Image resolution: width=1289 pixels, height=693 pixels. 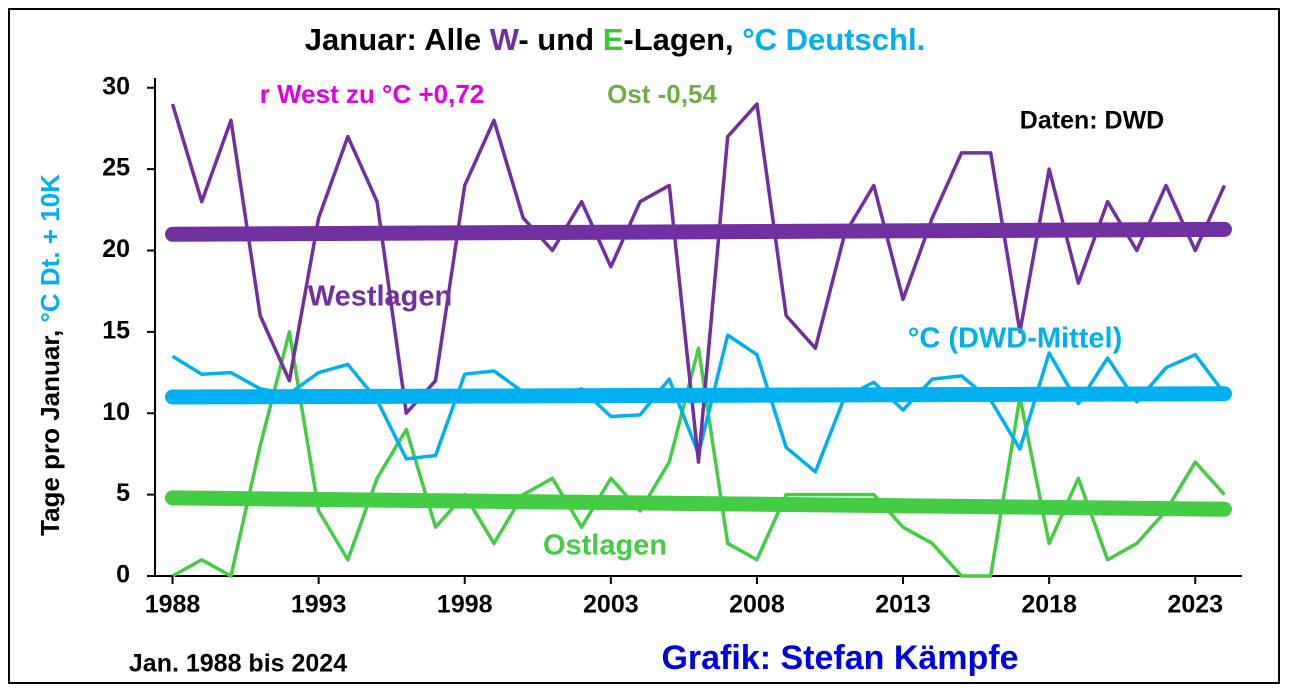 I want to click on title-part: Januar: Alle, so click(x=397, y=39).